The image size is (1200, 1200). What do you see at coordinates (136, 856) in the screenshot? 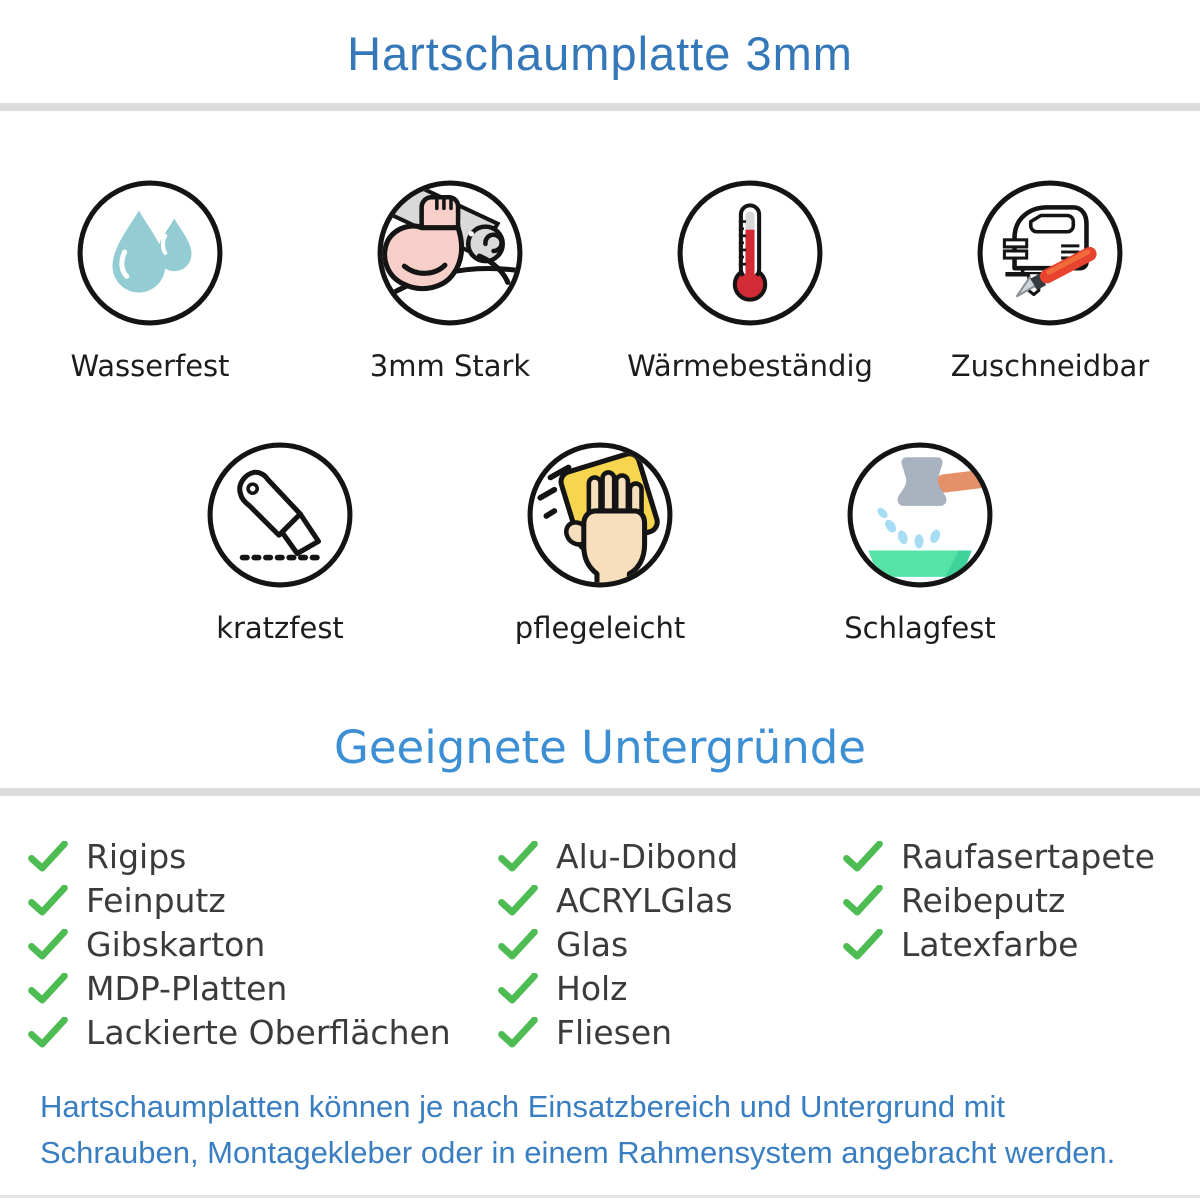
I see `surface-label: Rigips` at bounding box center [136, 856].